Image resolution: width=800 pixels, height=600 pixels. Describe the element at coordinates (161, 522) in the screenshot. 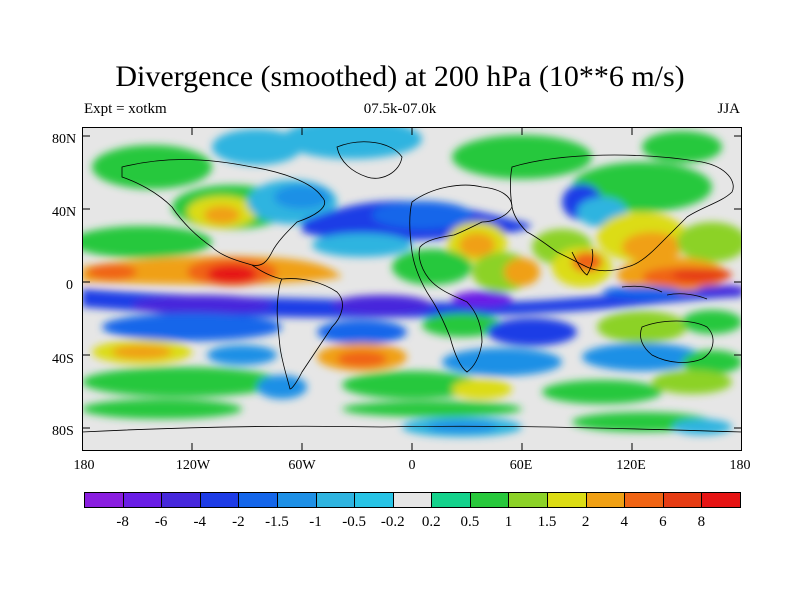

I see `colorbar-label: -6` at that location.